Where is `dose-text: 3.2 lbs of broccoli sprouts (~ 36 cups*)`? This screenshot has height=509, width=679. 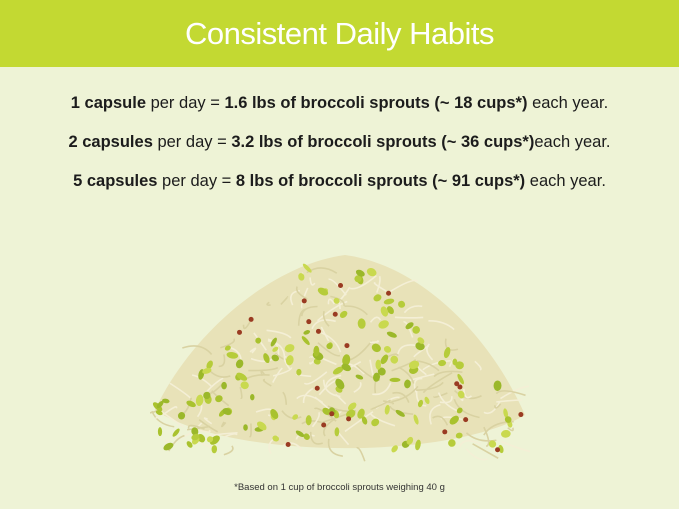 dose-text: 3.2 lbs of broccoli sprouts (~ 36 cups*) is located at coordinates (383, 142).